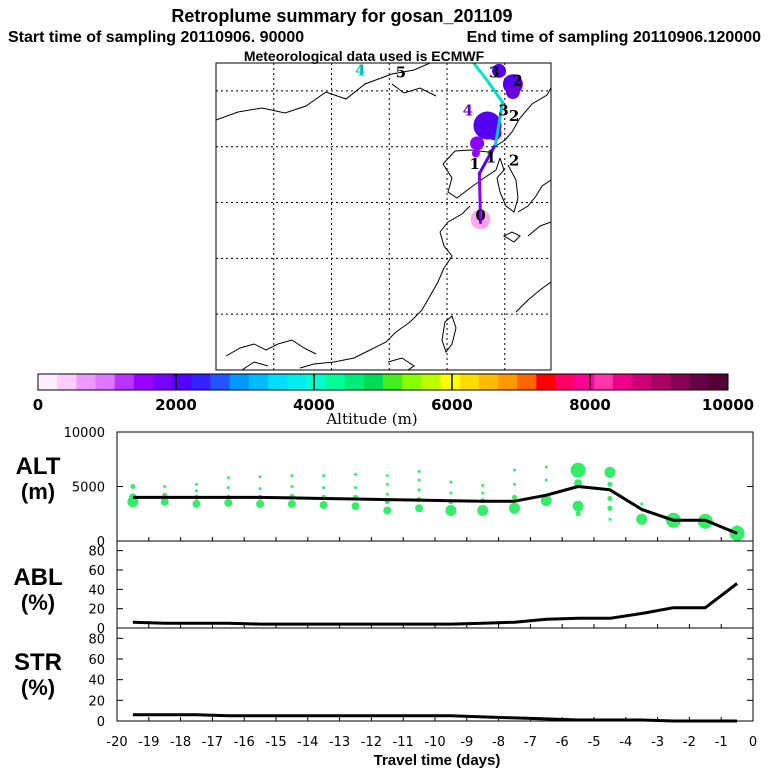 This screenshot has width=768, height=768. Describe the element at coordinates (101, 722) in the screenshot. I see `y-tick-label: 0` at that location.